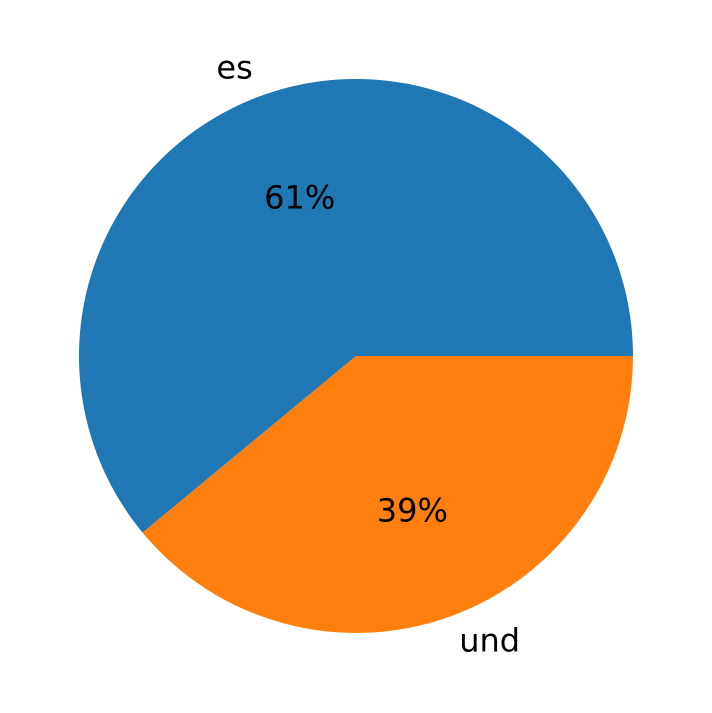  Describe the element at coordinates (299, 198) in the screenshot. I see `percent-label: 61%` at that location.